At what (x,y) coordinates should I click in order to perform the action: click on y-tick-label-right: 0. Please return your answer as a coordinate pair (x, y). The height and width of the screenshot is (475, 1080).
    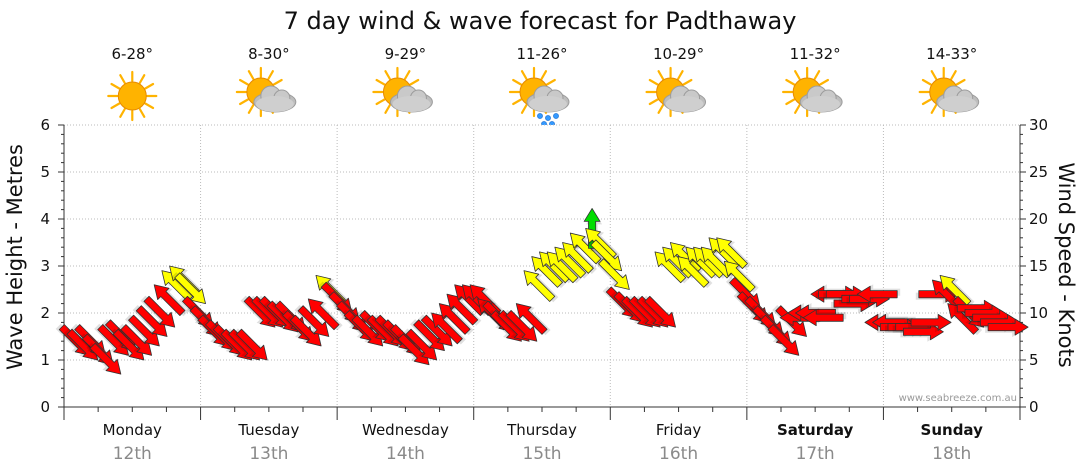
    Looking at the image, I should click on (1034, 407).